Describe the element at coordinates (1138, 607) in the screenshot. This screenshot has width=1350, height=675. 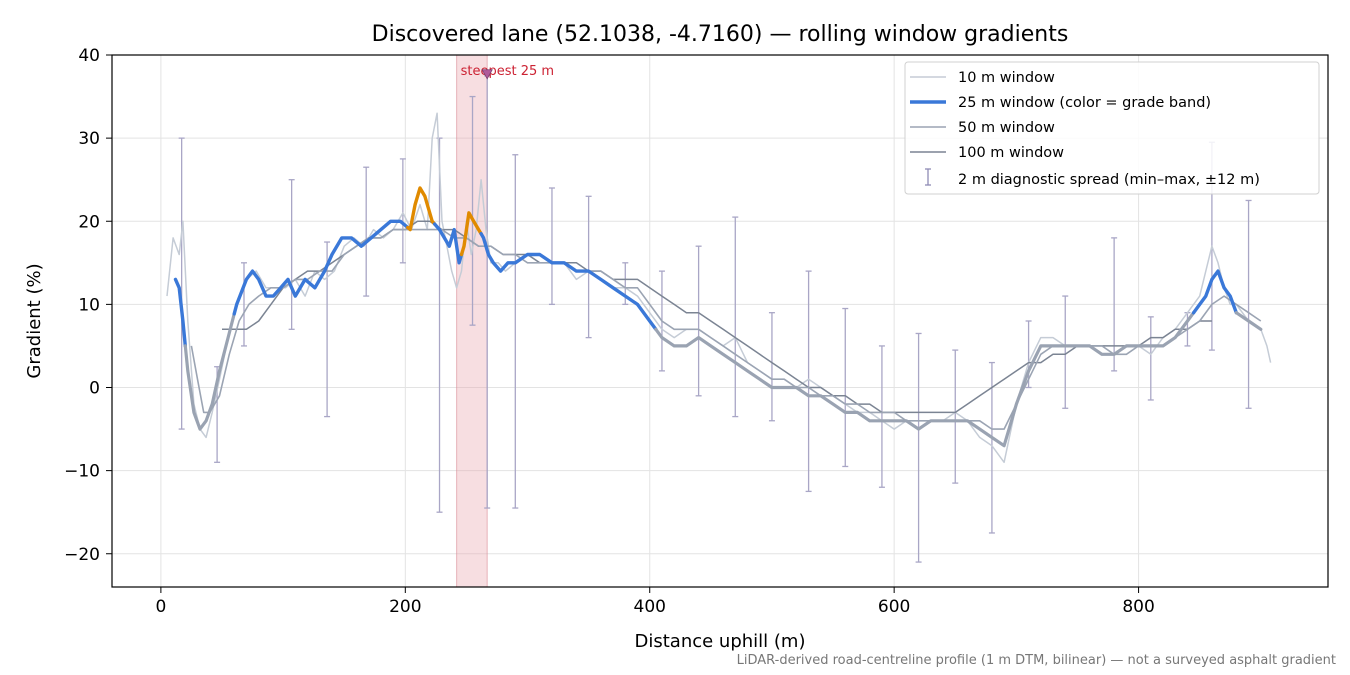
I see `x-tick-label: 800` at that location.